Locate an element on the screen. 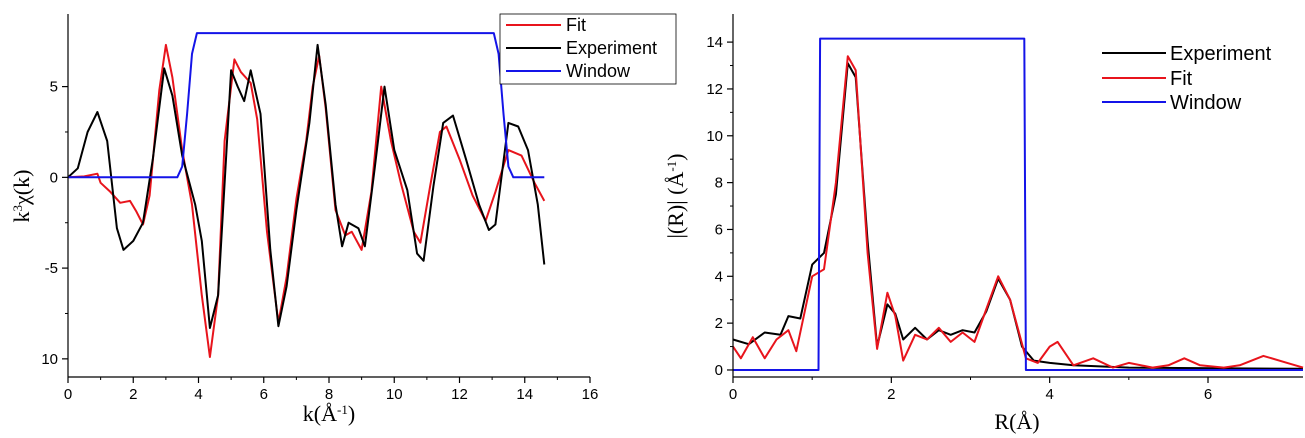  right-y-tick-label: 10 is located at coordinates (714, 136).